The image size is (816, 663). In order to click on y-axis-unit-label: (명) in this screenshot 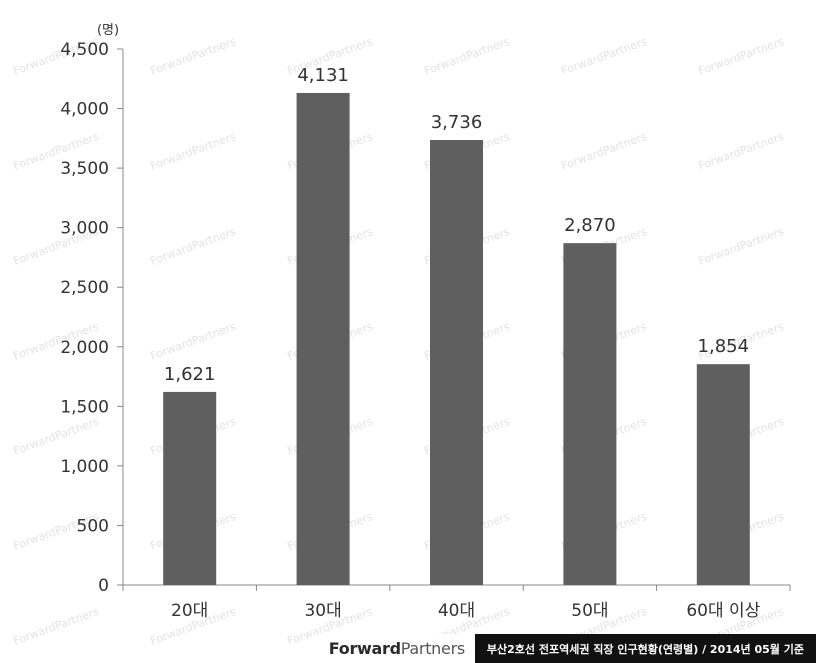, I will do `click(108, 30)`.